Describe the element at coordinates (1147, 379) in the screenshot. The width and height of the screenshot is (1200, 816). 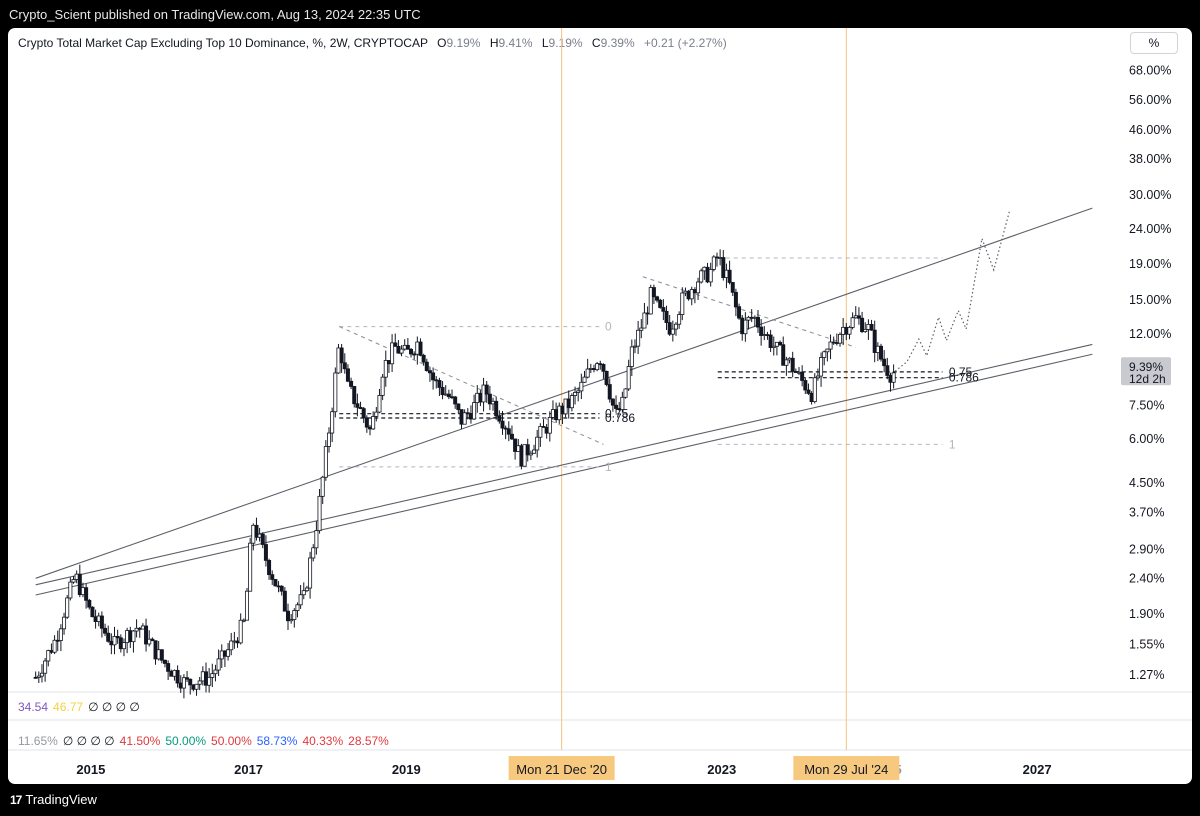
I see `current-price-countdown: 12d 2h` at that location.